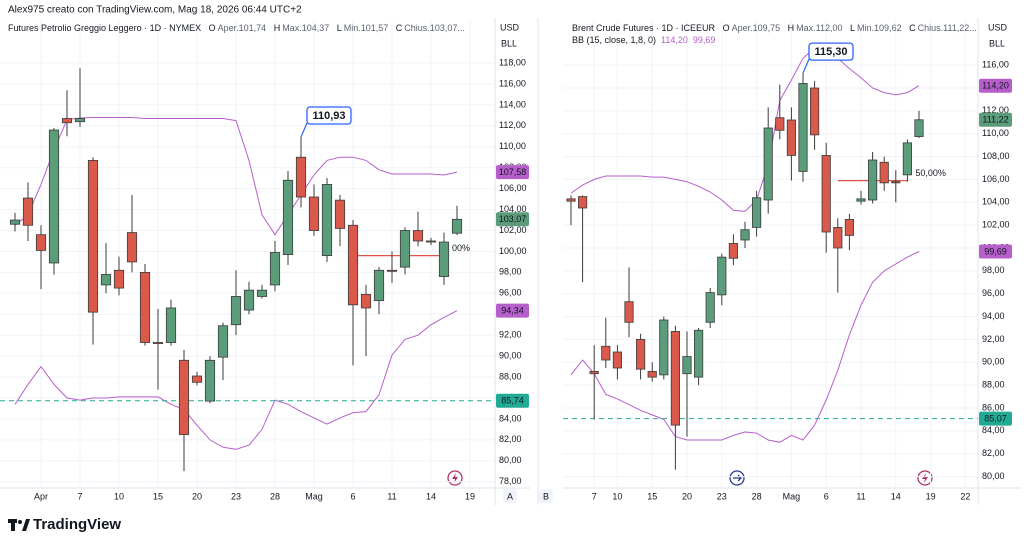 The height and width of the screenshot is (545, 1024). I want to click on indicator-value: 114,20, so click(674, 40).